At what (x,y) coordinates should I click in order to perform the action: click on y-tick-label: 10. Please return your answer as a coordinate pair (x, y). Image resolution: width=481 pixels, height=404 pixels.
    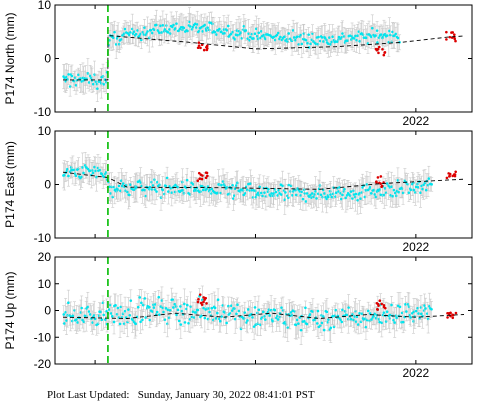
    Looking at the image, I should click on (45, 284).